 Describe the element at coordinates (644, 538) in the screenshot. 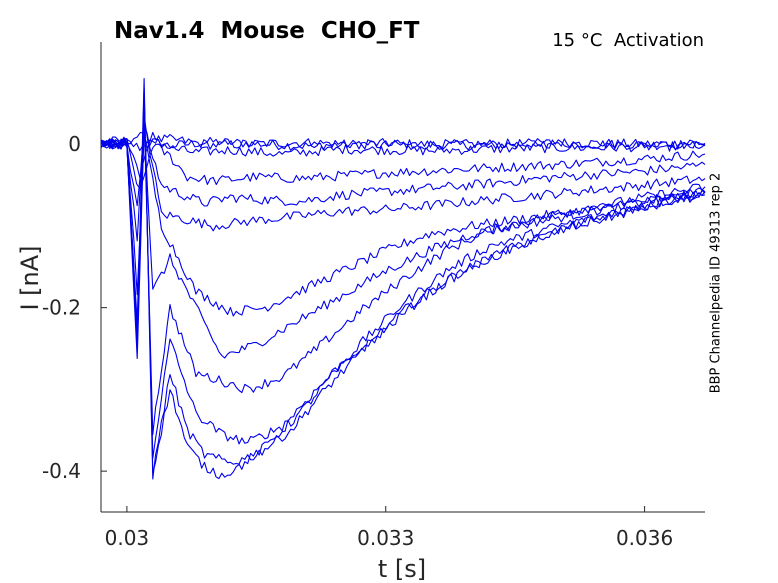

I see `x-tick-label: 0.036` at that location.